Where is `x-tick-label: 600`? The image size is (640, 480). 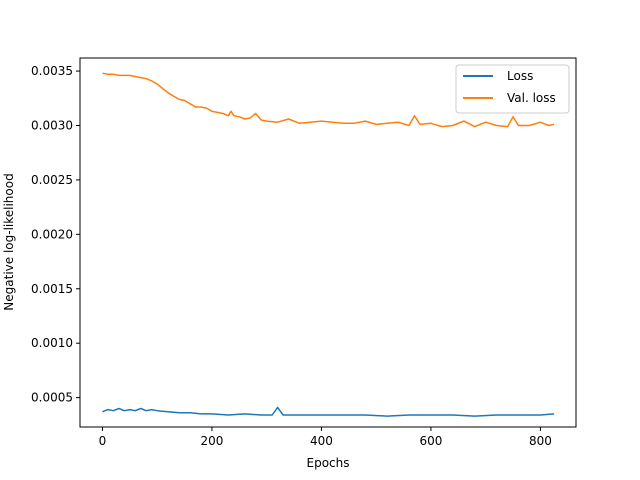 x-tick-label: 600 is located at coordinates (430, 441).